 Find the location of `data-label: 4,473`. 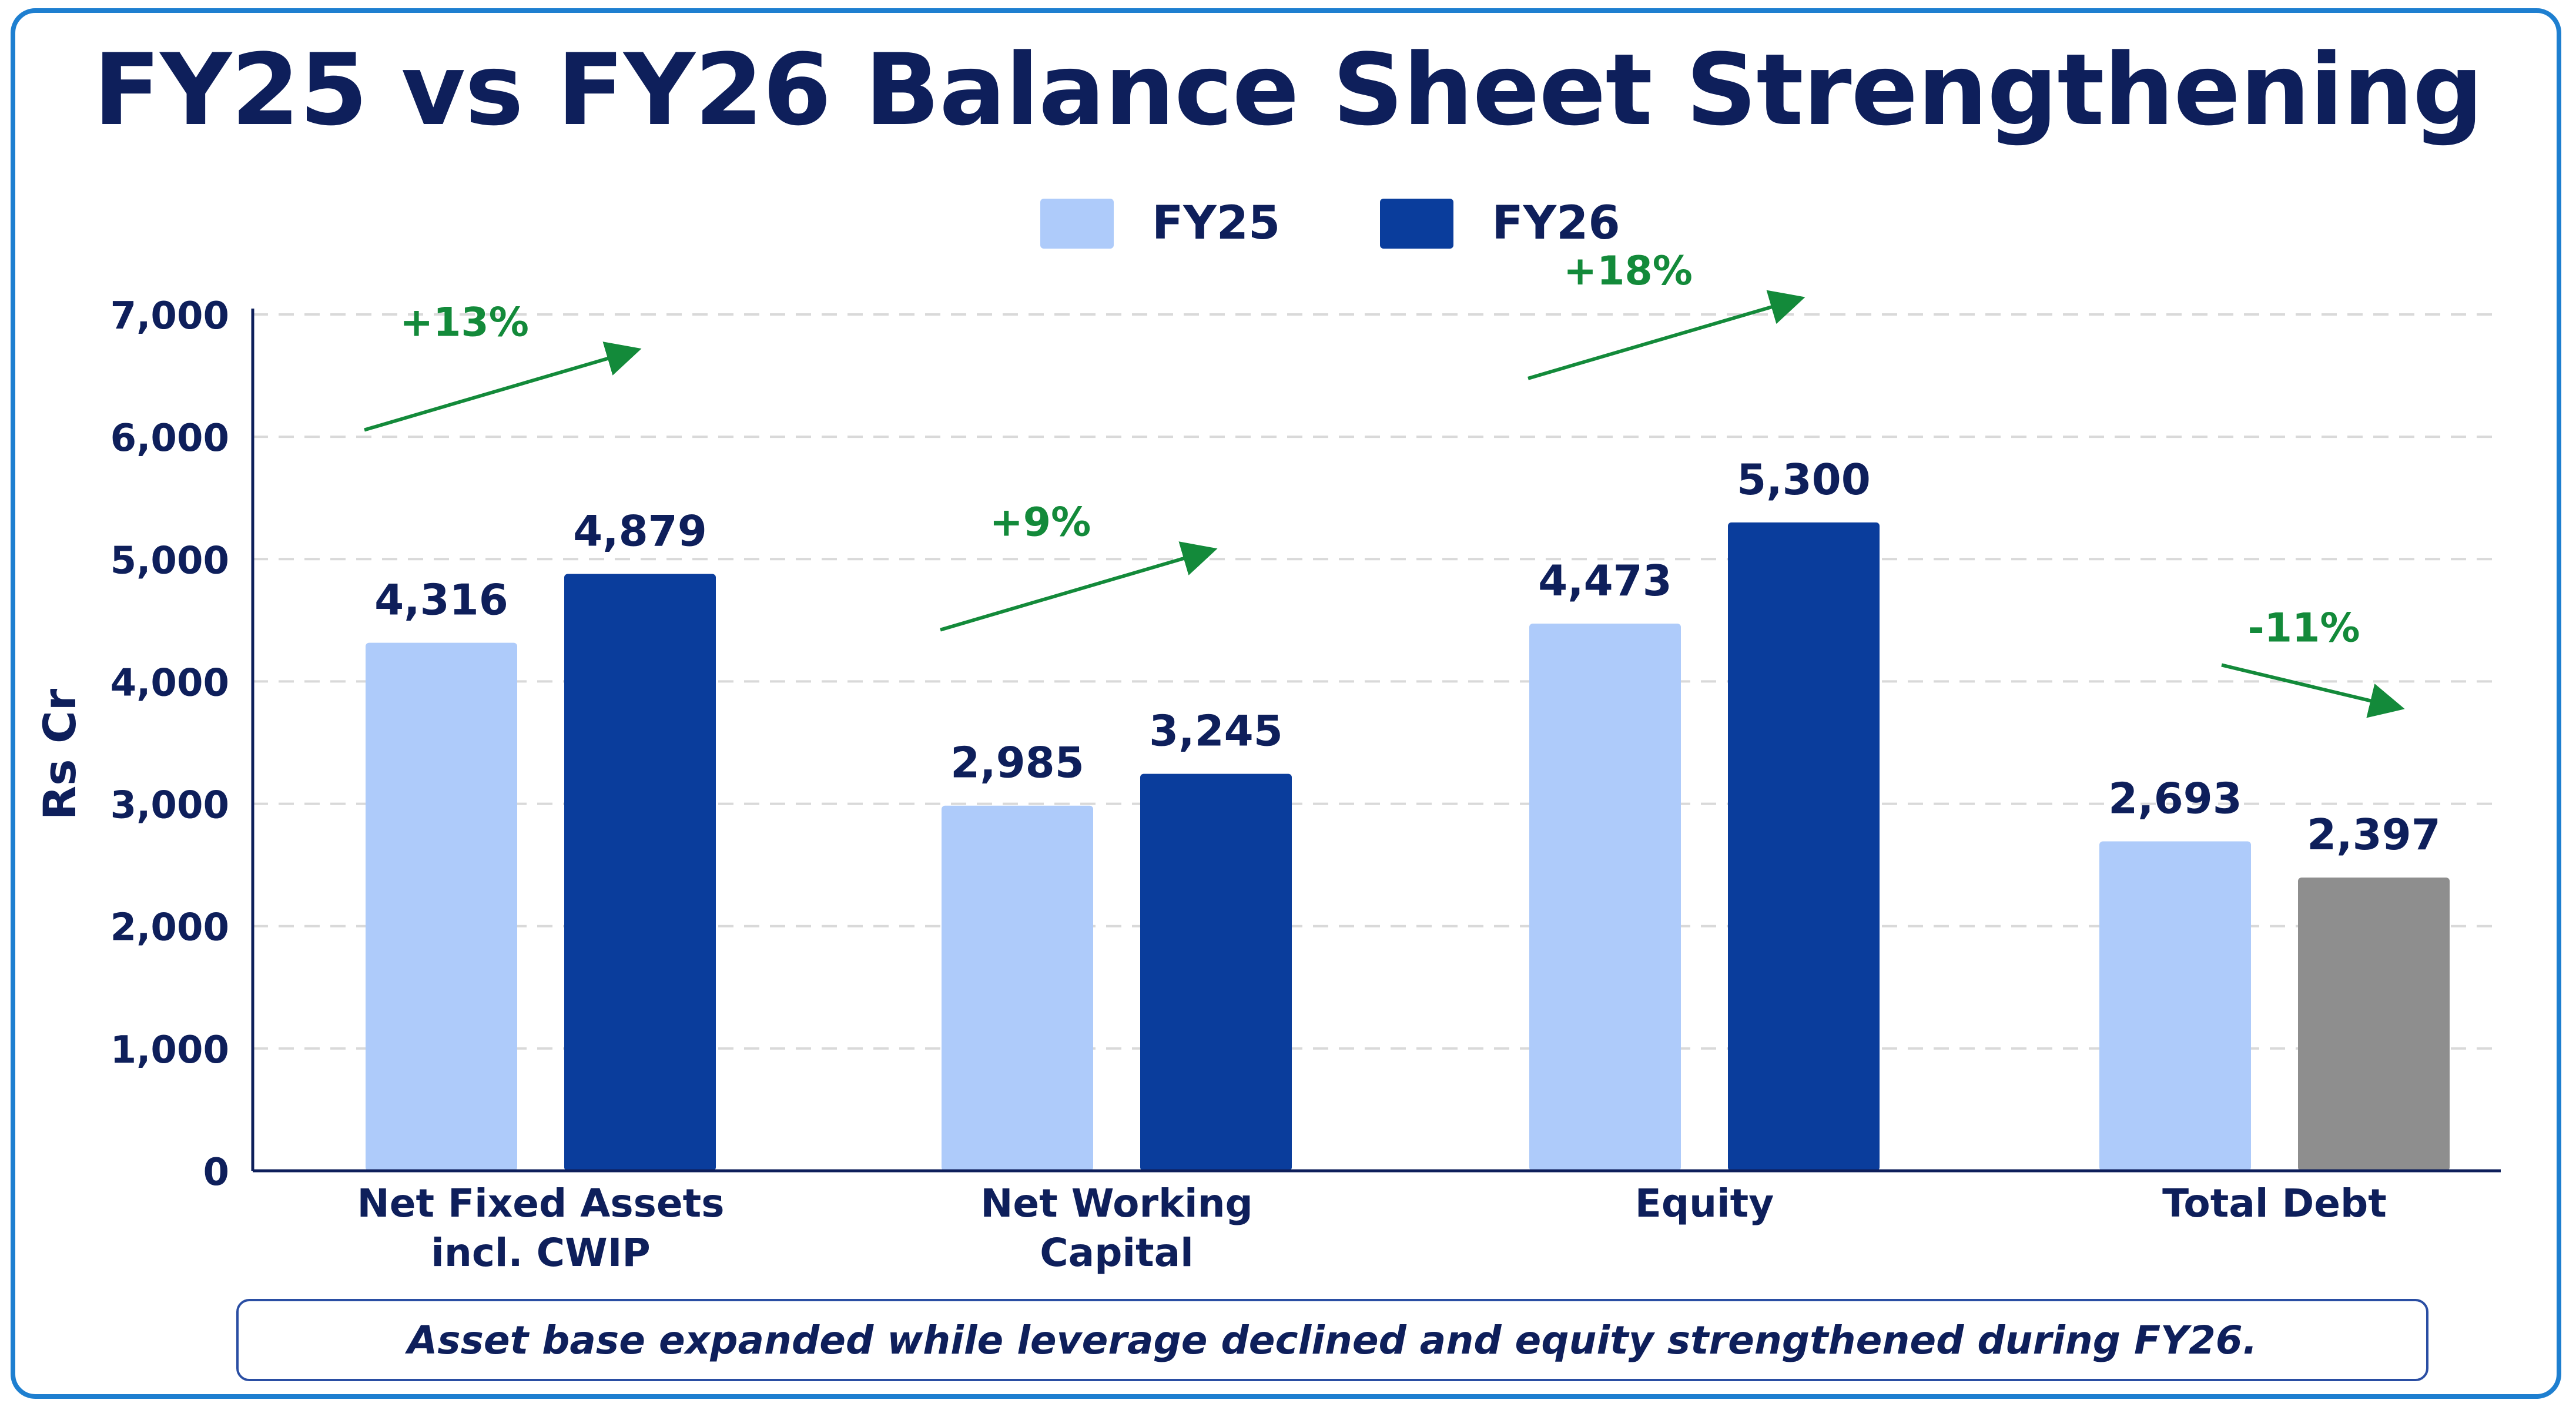

data-label: 4,473 is located at coordinates (1605, 580).